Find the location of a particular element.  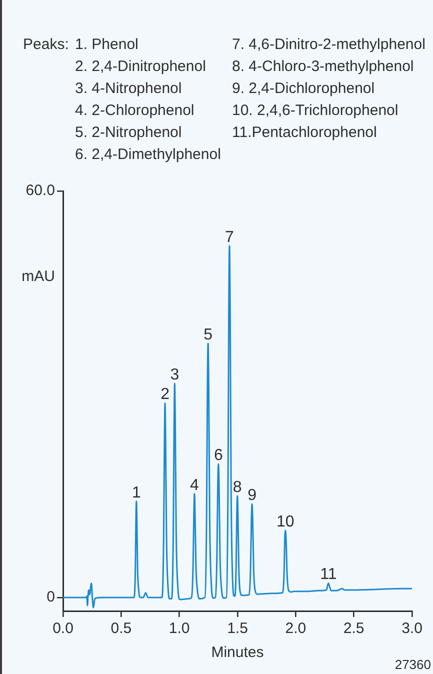

x-tick-label: 2.5 is located at coordinates (353, 629).